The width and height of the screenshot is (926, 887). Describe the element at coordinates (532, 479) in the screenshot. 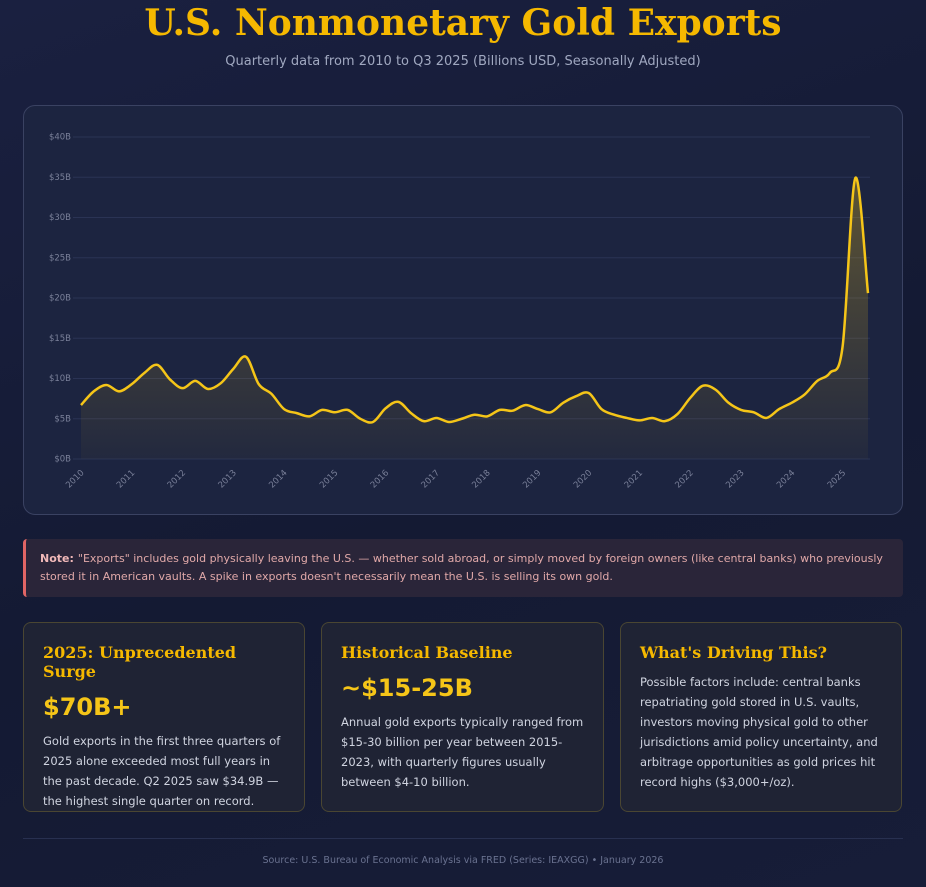

I see `x-tick-label: 2019` at that location.